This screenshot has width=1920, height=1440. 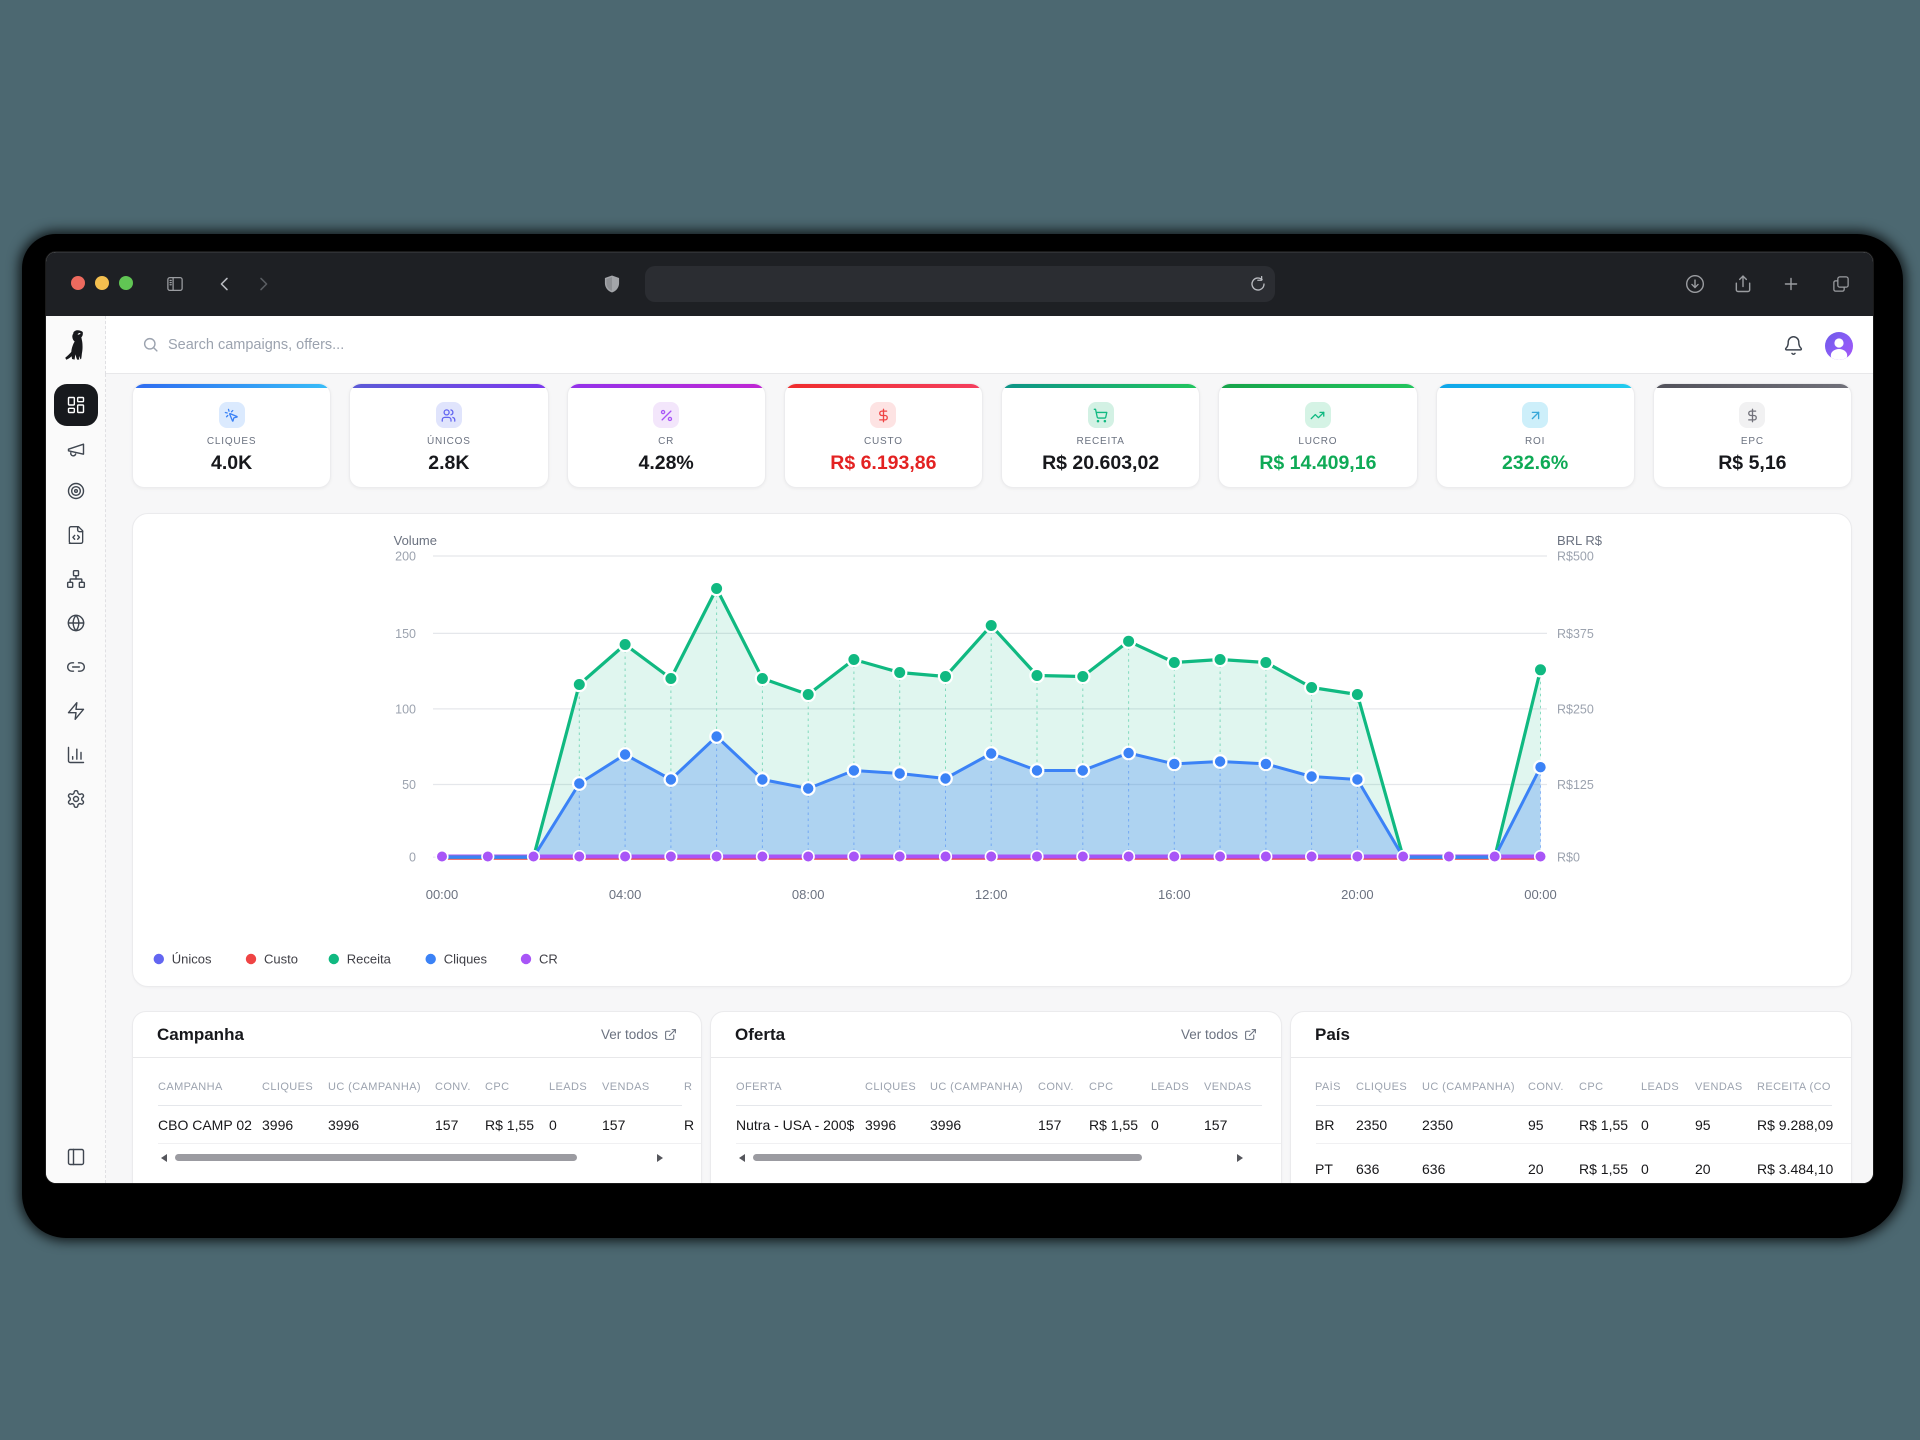 I want to click on svg-text: 100, so click(x=405, y=709).